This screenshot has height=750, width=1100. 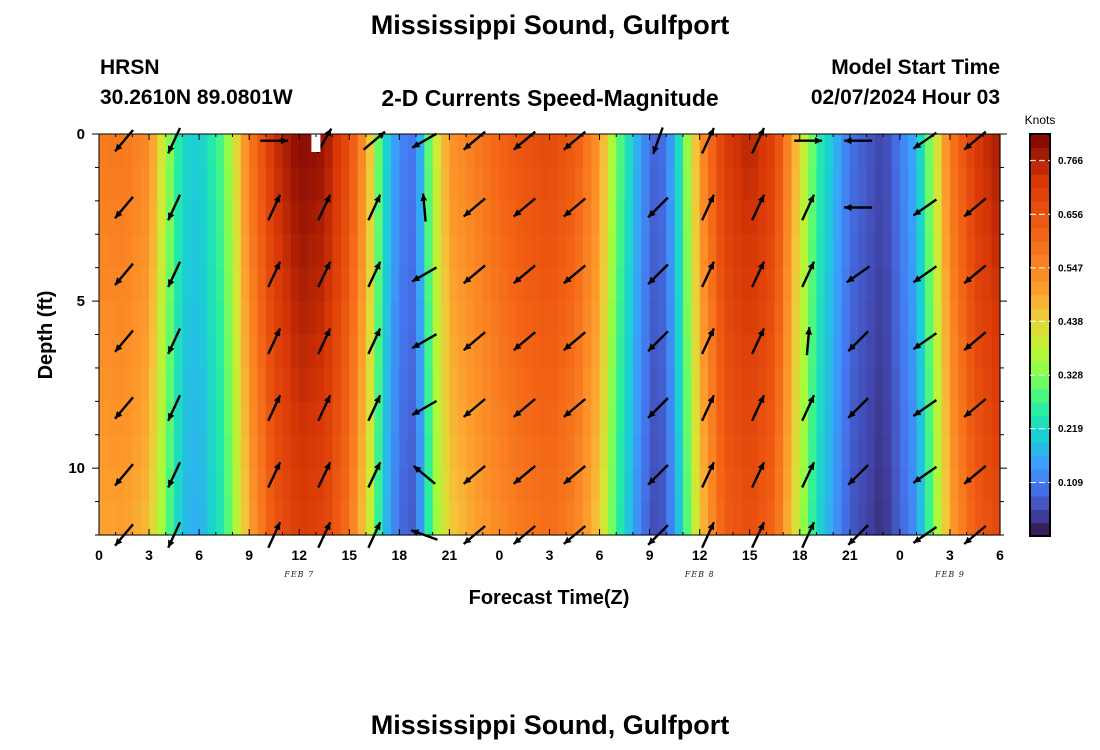 I want to click on x-tick-label: 12, so click(x=299, y=555).